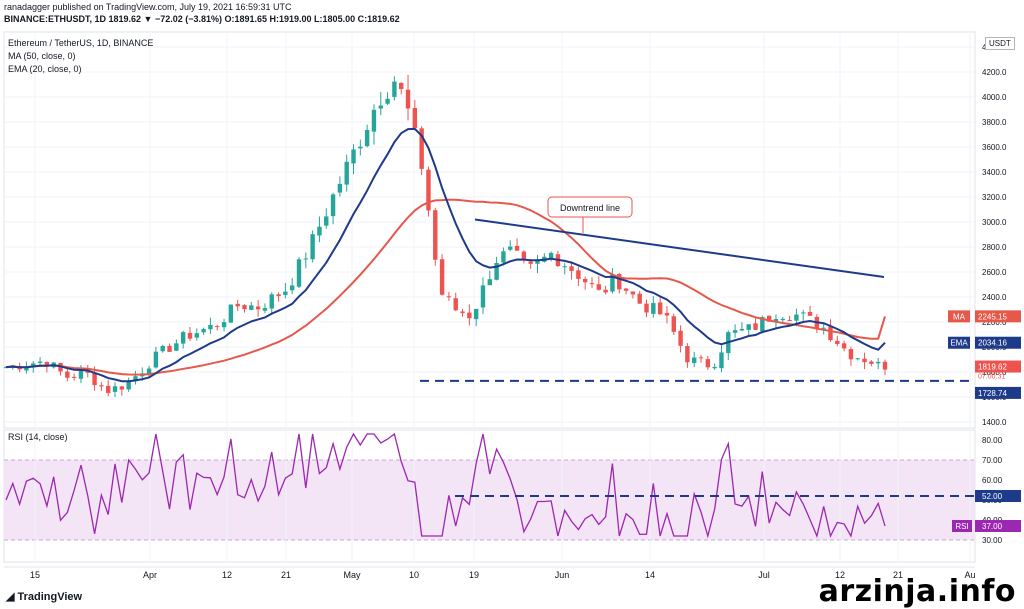  I want to click on rsi-tick-label: 60.00, so click(992, 480).